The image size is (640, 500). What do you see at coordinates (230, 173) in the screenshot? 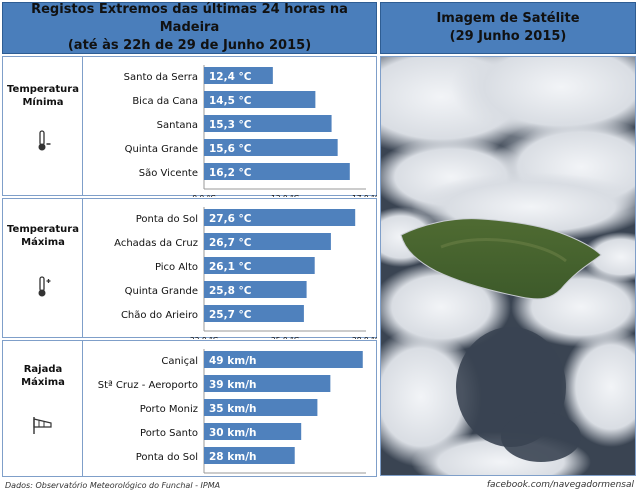
I see `data-label: 16,2 °C` at bounding box center [230, 173].